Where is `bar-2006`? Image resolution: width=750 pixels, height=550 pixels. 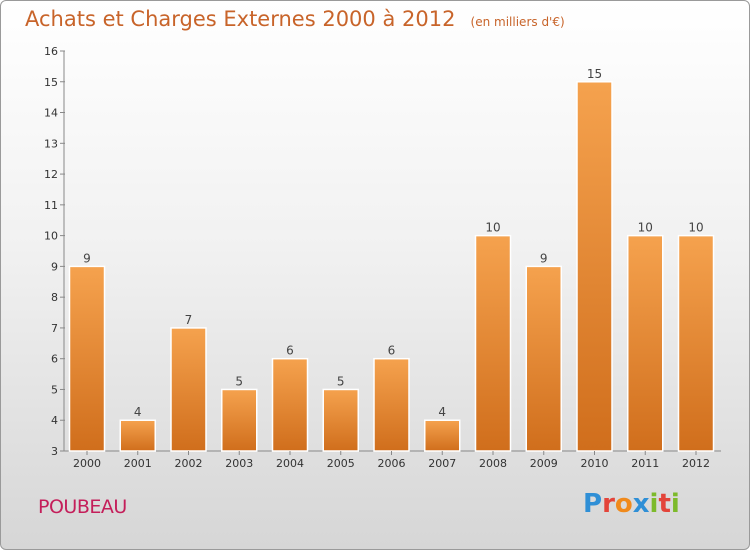
bar-2006 is located at coordinates (391, 404).